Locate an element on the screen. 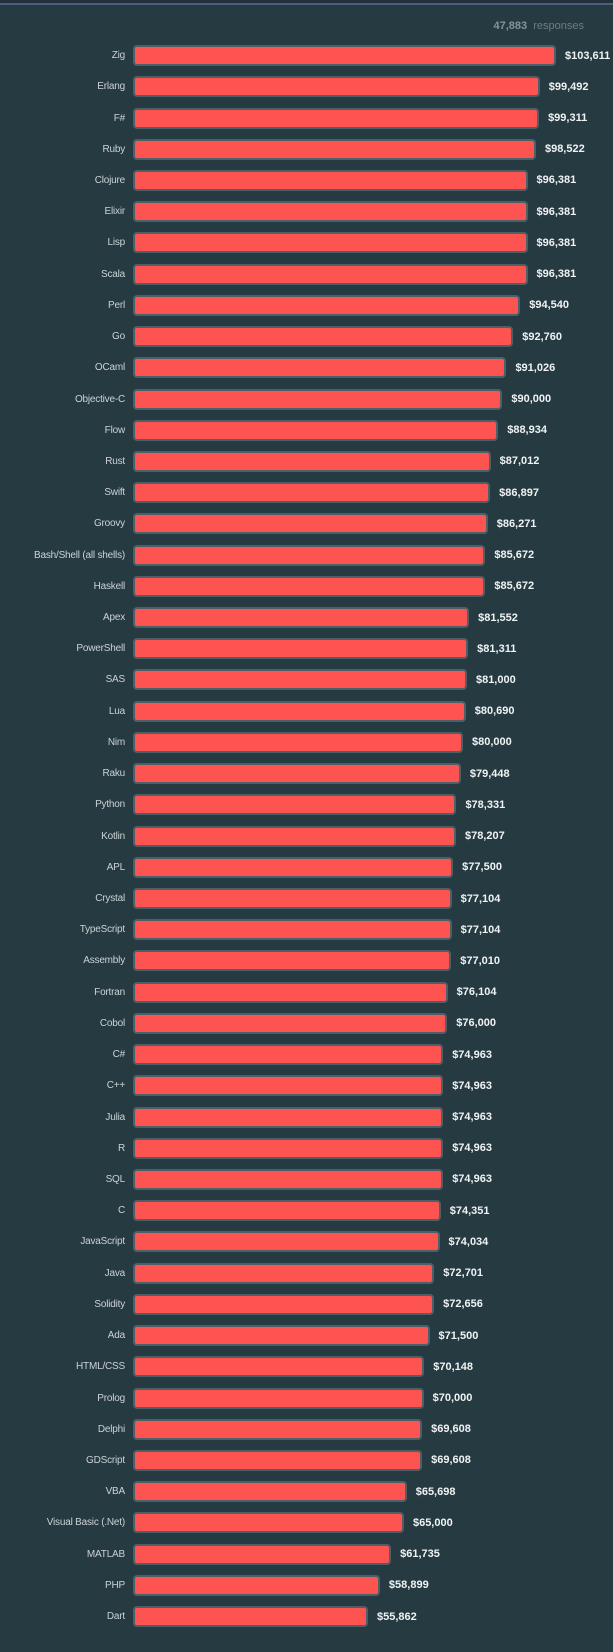 This screenshot has height=1652, width=613. bar-row: JavaScript $74,034 is located at coordinates (306, 1241).